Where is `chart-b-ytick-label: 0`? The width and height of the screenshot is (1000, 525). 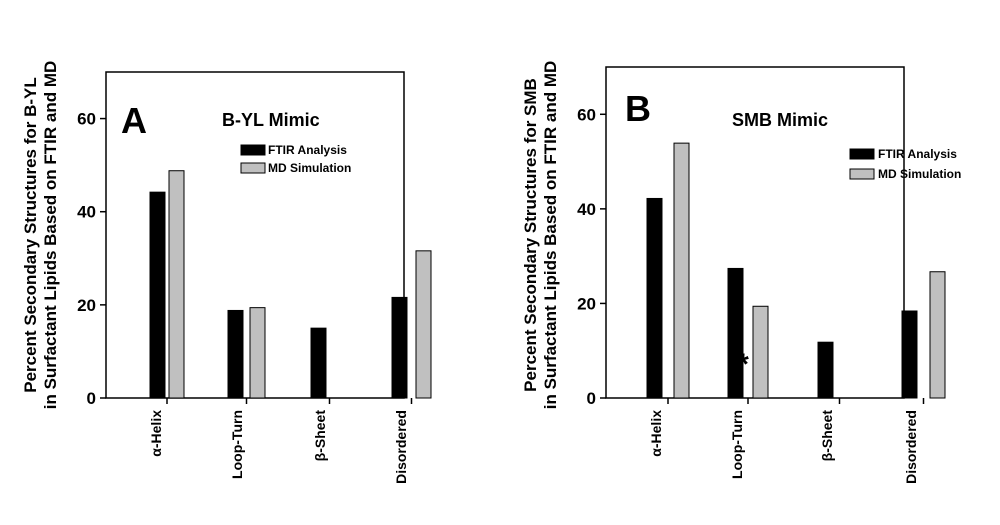 chart-b-ytick-label: 0 is located at coordinates (591, 398).